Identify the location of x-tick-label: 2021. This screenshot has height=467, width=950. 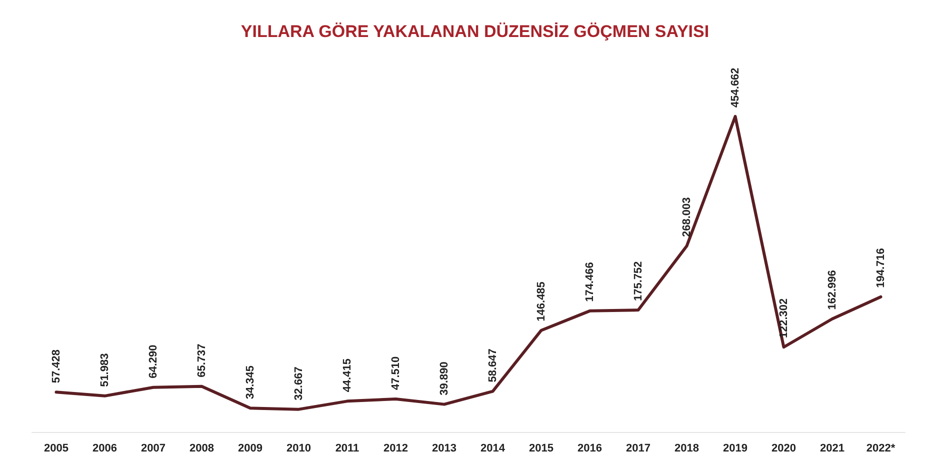
(832, 448).